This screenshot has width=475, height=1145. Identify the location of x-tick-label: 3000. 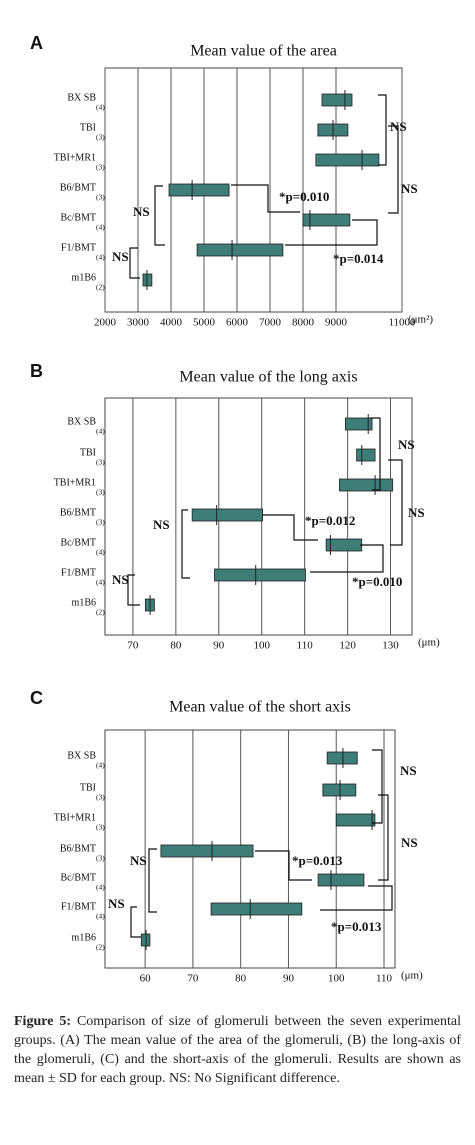
(138, 323).